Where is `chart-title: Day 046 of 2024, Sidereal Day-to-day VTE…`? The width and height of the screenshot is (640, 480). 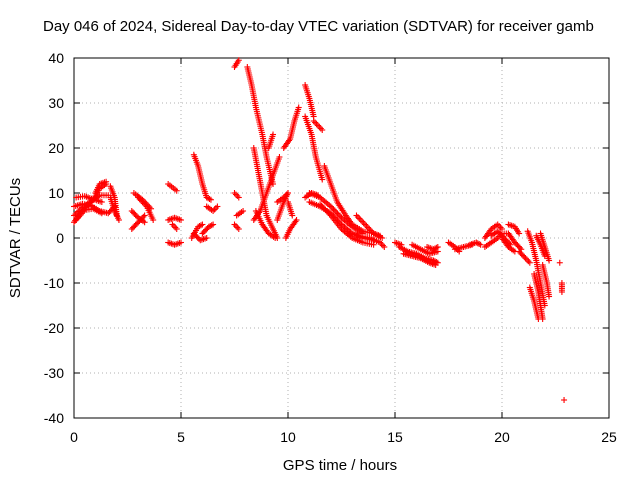 chart-title: Day 046 of 2024, Sidereal Day-to-day VTE… is located at coordinates (318, 26).